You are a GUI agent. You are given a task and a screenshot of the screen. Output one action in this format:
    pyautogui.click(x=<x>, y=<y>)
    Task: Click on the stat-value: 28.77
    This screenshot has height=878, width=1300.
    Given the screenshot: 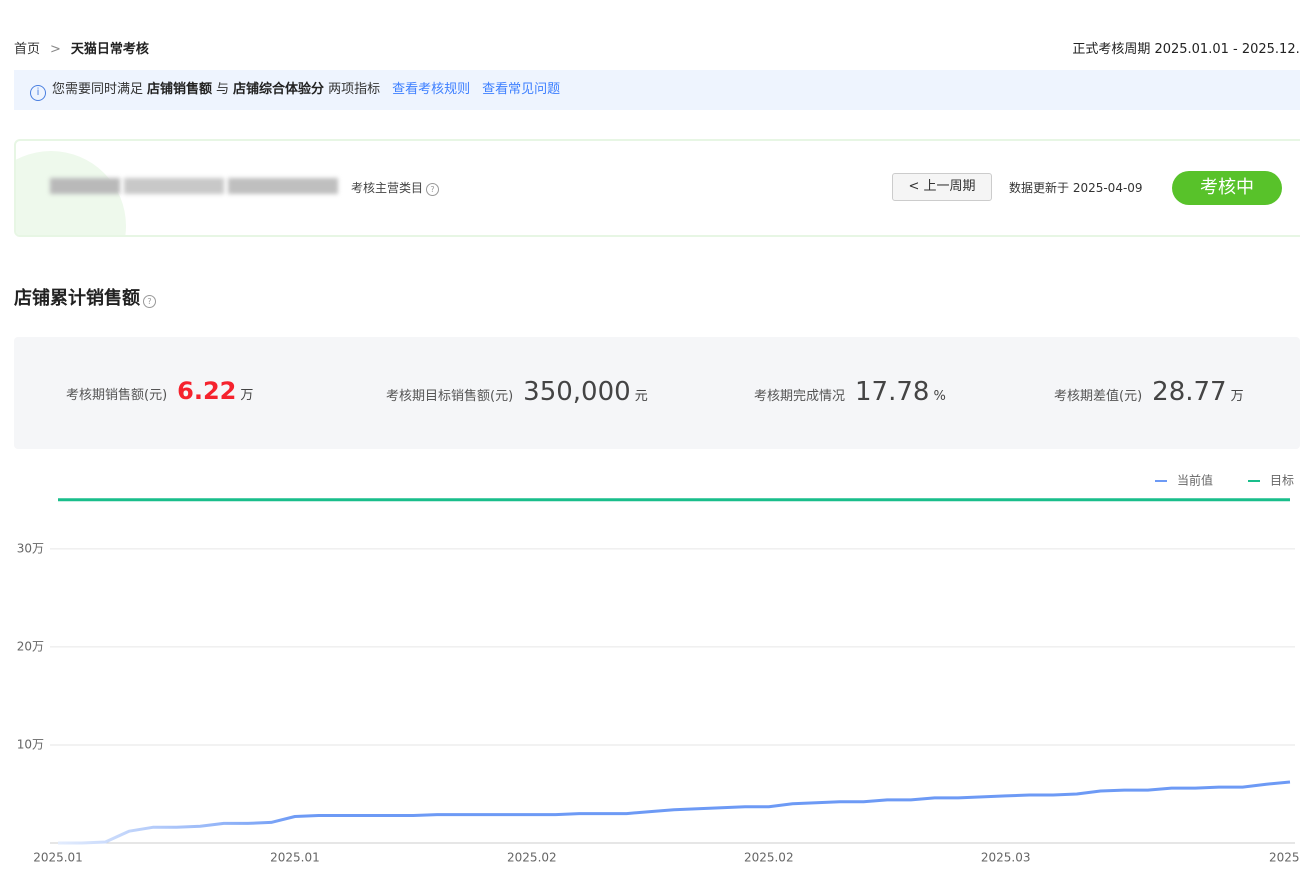 What is the action you would take?
    pyautogui.click(x=1189, y=392)
    